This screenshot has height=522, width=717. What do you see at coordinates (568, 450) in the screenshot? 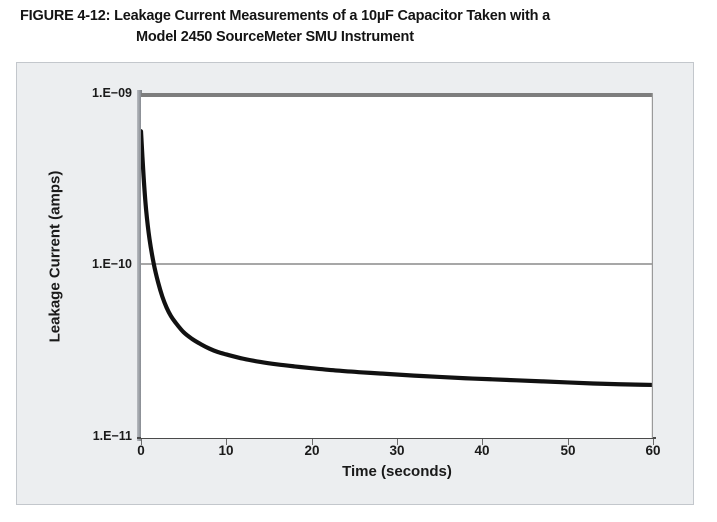
I see `x-tick-label-50: 50` at bounding box center [568, 450].